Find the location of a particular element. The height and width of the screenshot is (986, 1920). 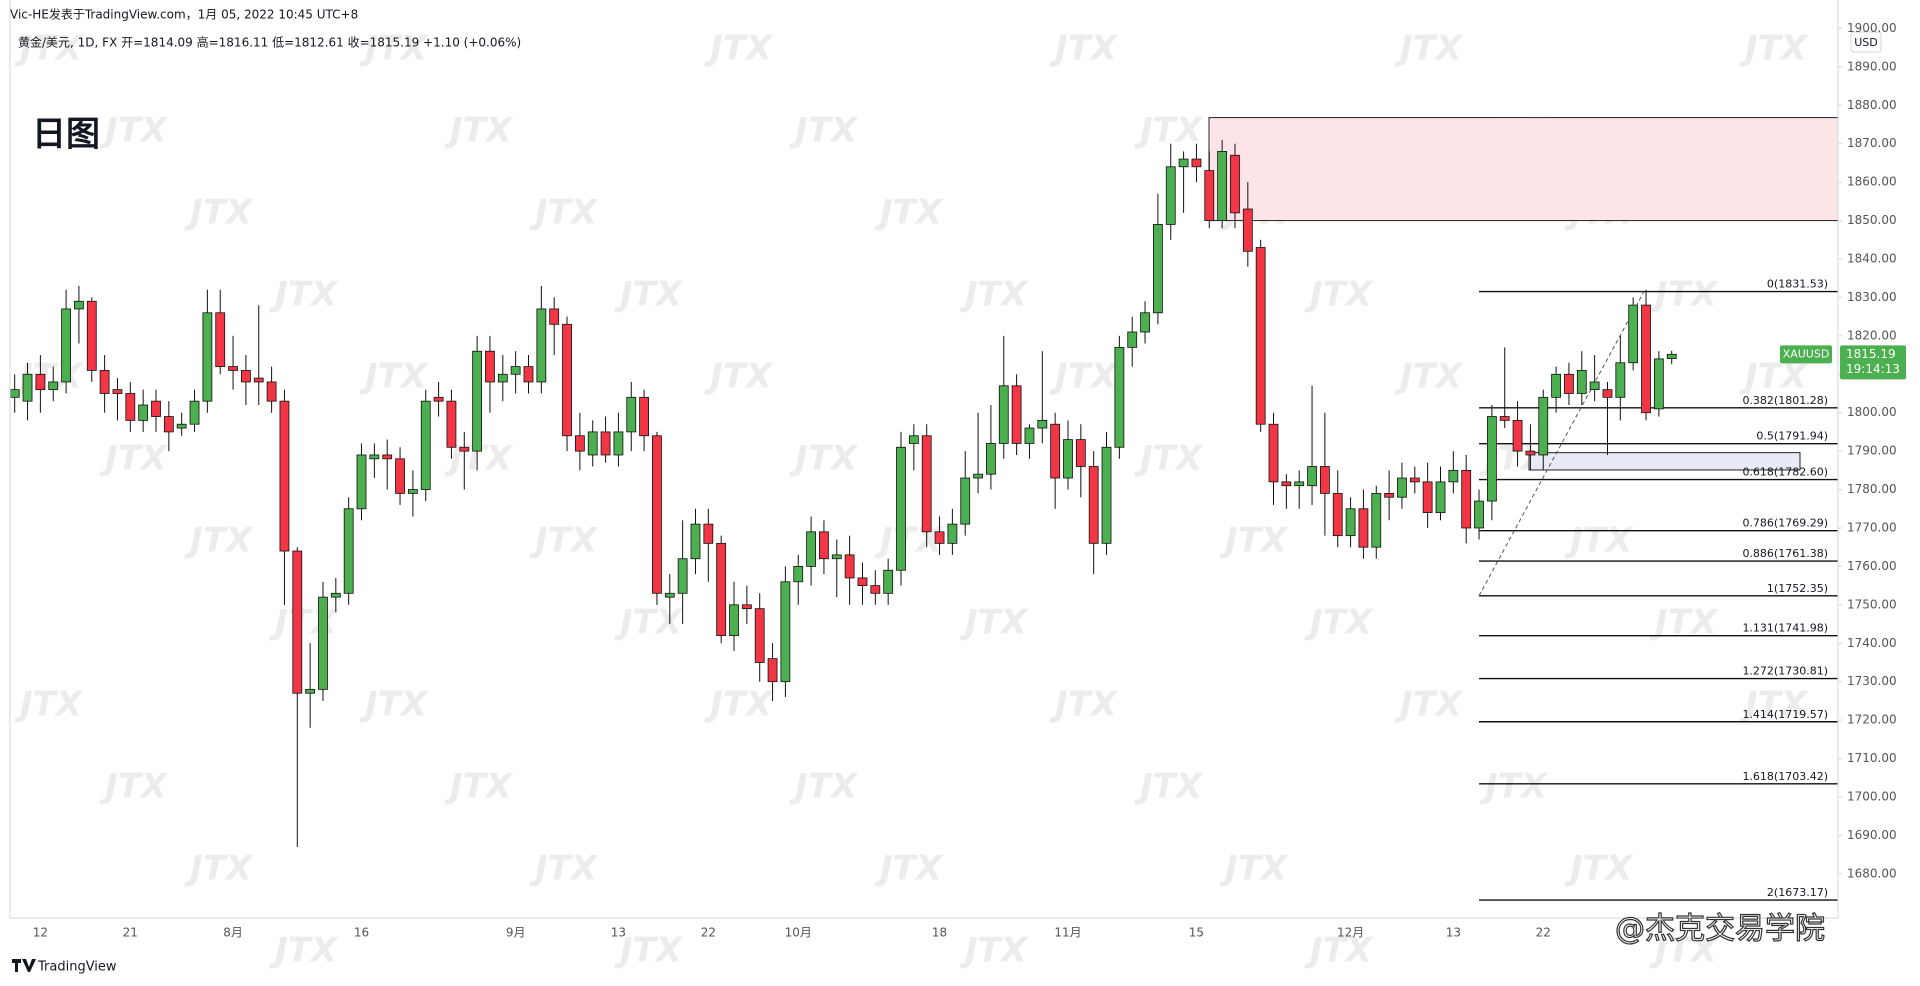

currency: USD is located at coordinates (1866, 42).